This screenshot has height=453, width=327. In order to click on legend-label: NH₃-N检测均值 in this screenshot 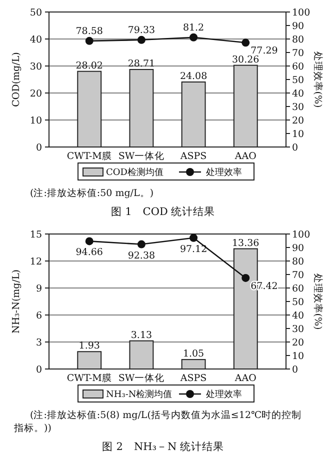, I will do `click(139, 394)`.